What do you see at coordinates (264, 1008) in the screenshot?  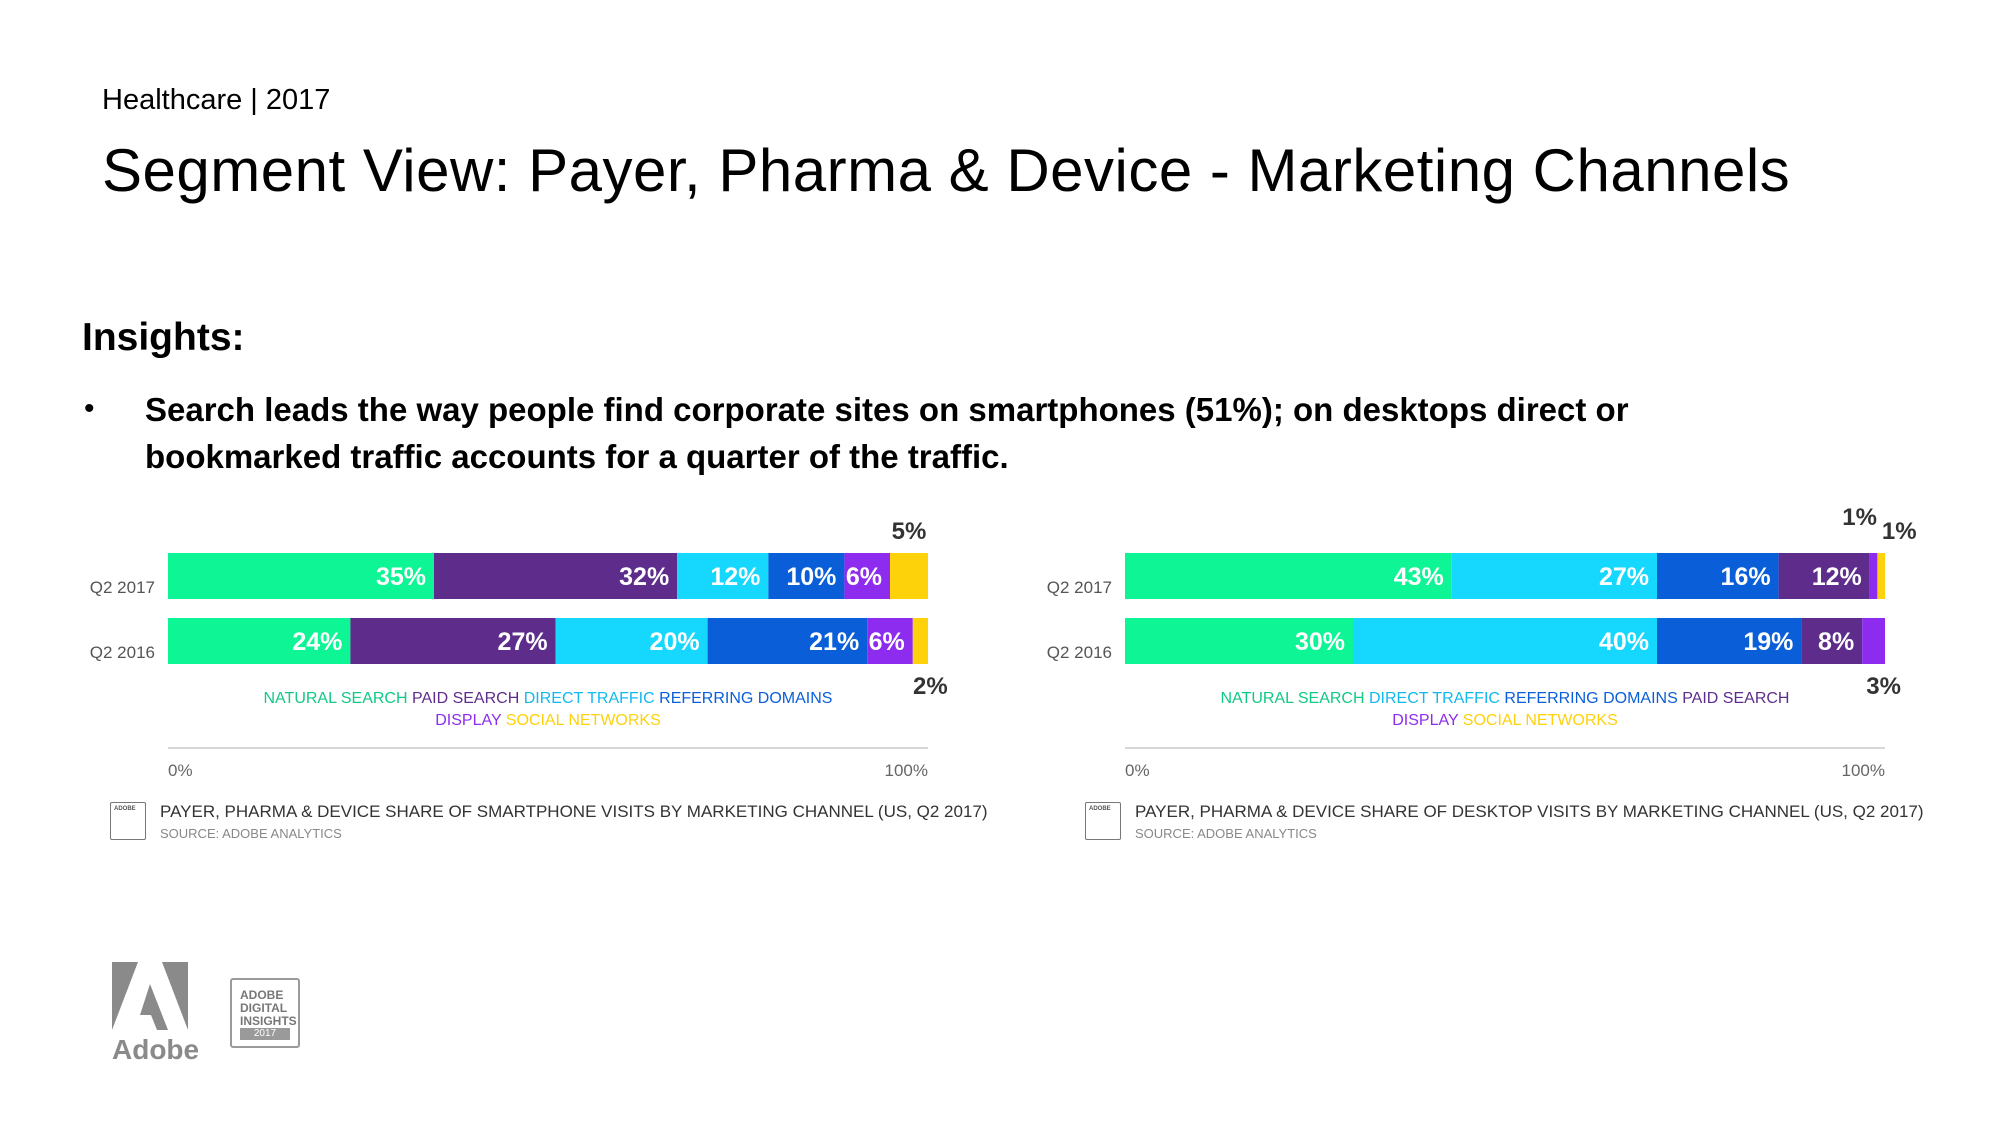 I see `badge-line-2: DIGITAL` at bounding box center [264, 1008].